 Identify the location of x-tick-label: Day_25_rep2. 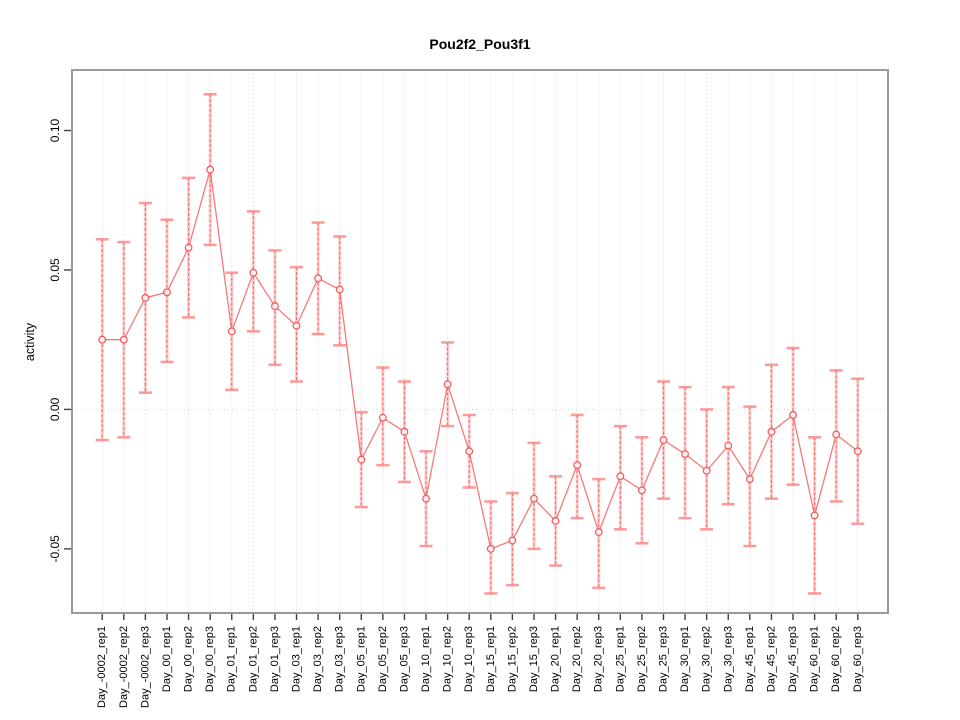
(642, 659).